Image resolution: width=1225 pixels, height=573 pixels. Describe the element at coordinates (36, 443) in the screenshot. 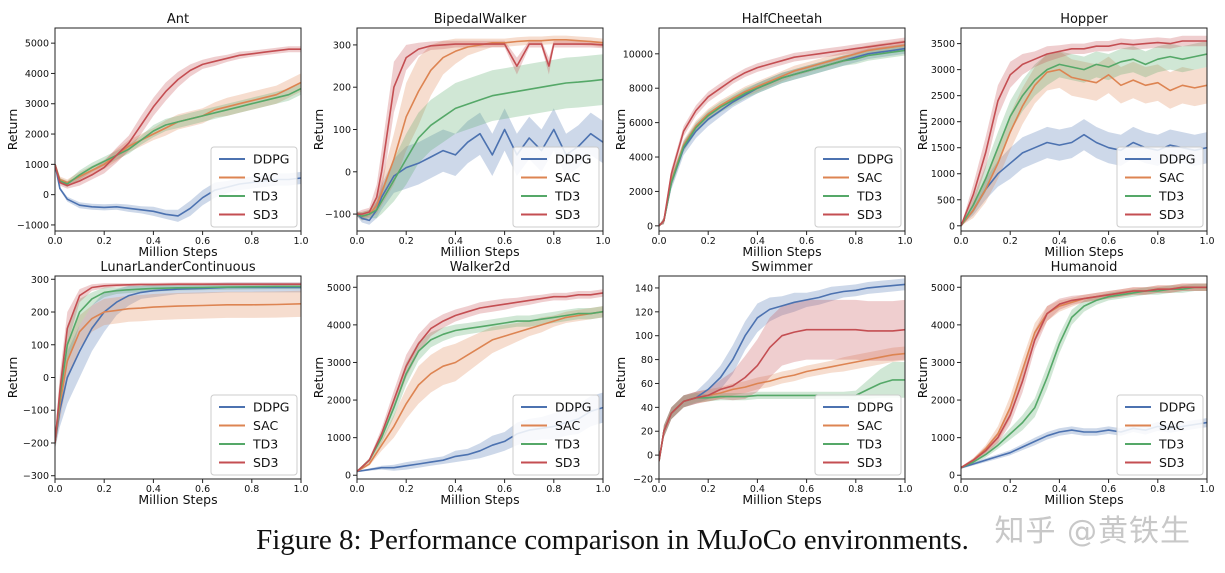

I see `y-tick-label: −200` at that location.